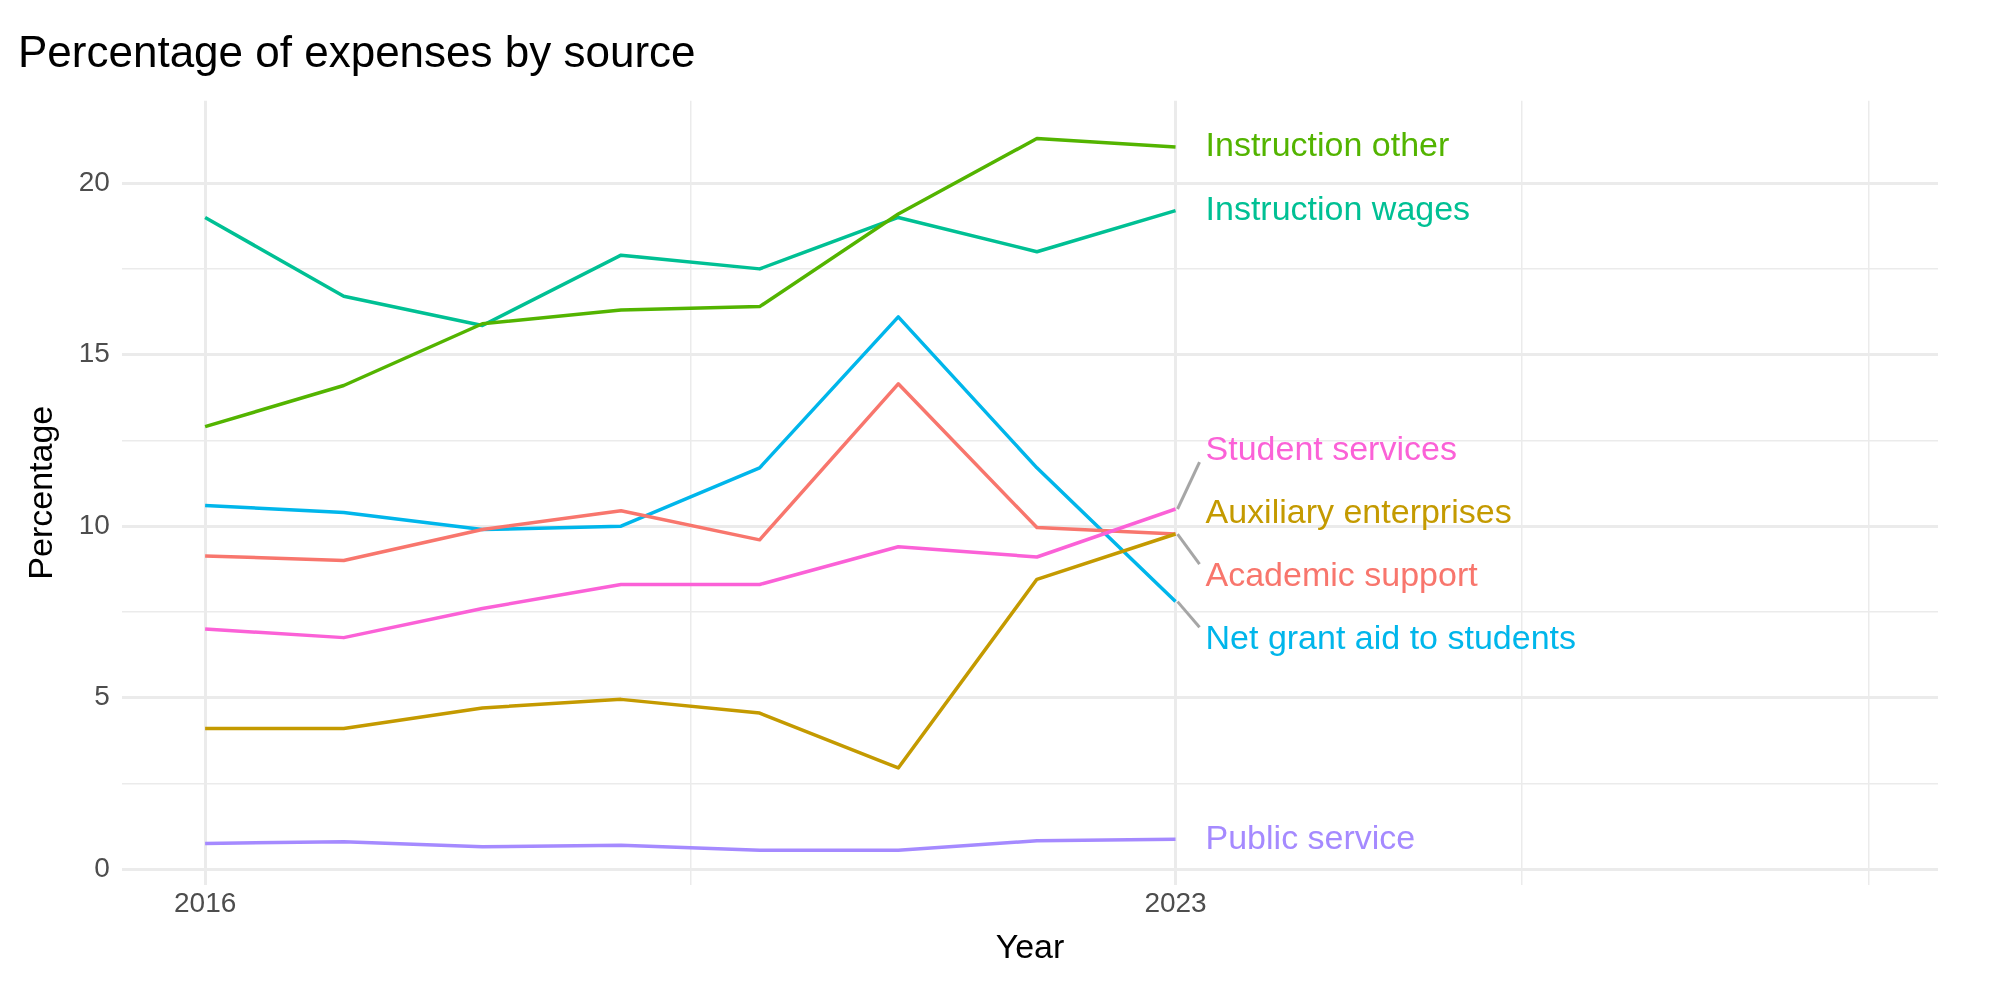 This screenshot has height=1000, width=2000. I want to click on series-label: Net grant aid to students, so click(1390, 636).